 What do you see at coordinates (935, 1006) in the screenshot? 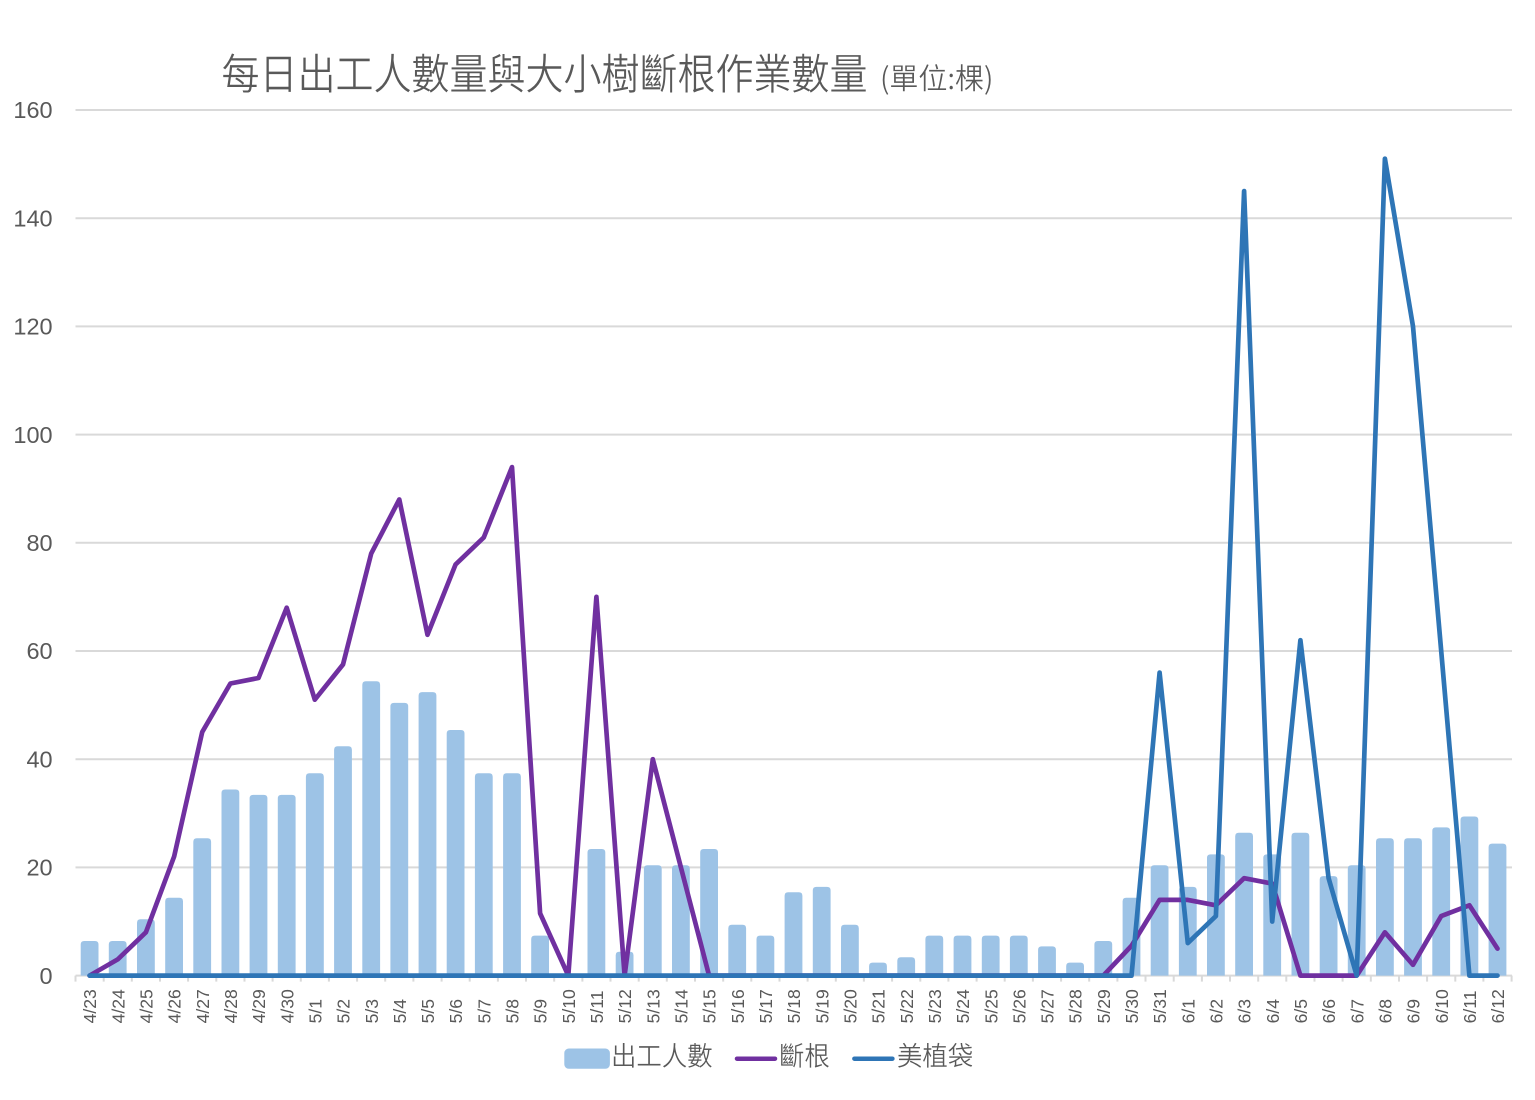
I see `svg-text: 5/23` at bounding box center [935, 1006].